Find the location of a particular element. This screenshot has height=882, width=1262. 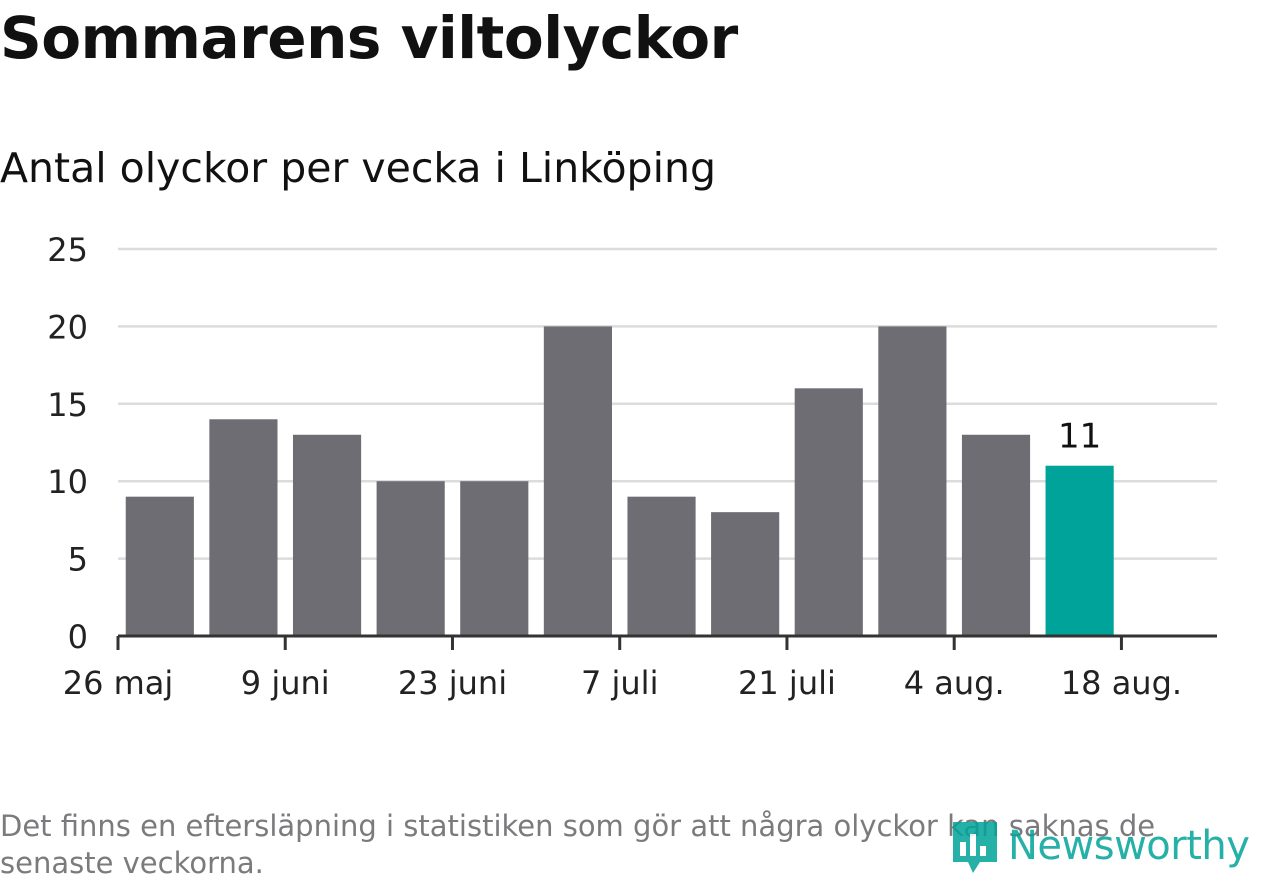

y-tick-label: 5 is located at coordinates (78, 560).